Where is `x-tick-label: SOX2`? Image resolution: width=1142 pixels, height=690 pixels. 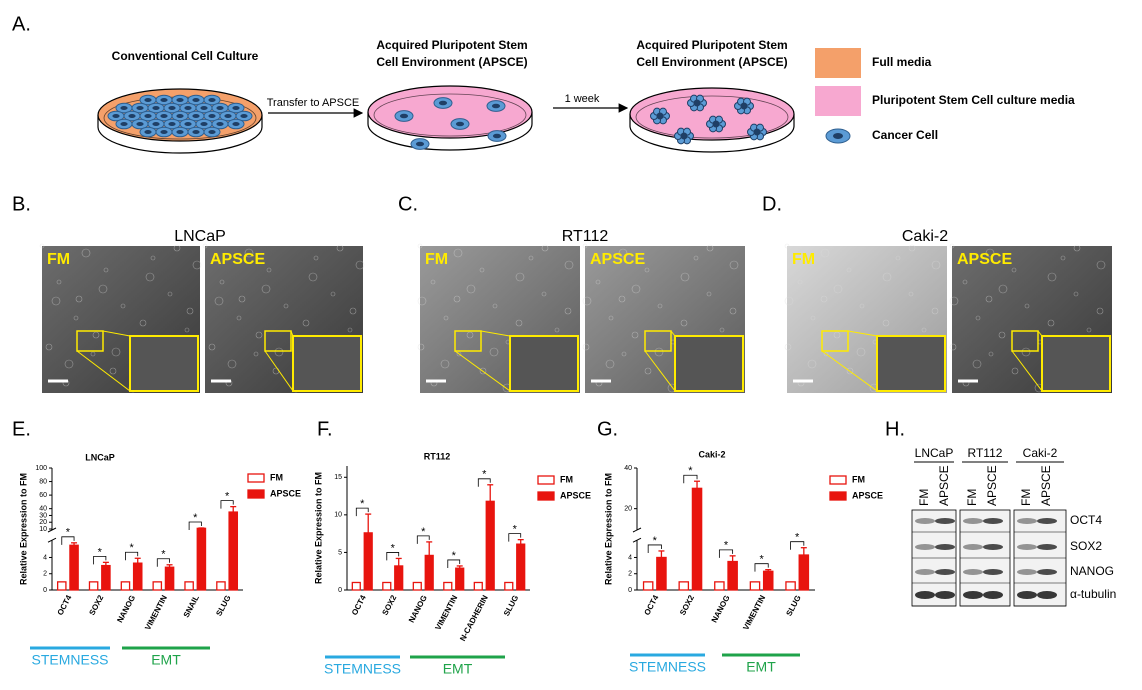
x-tick-label: SOX2 is located at coordinates (687, 605).